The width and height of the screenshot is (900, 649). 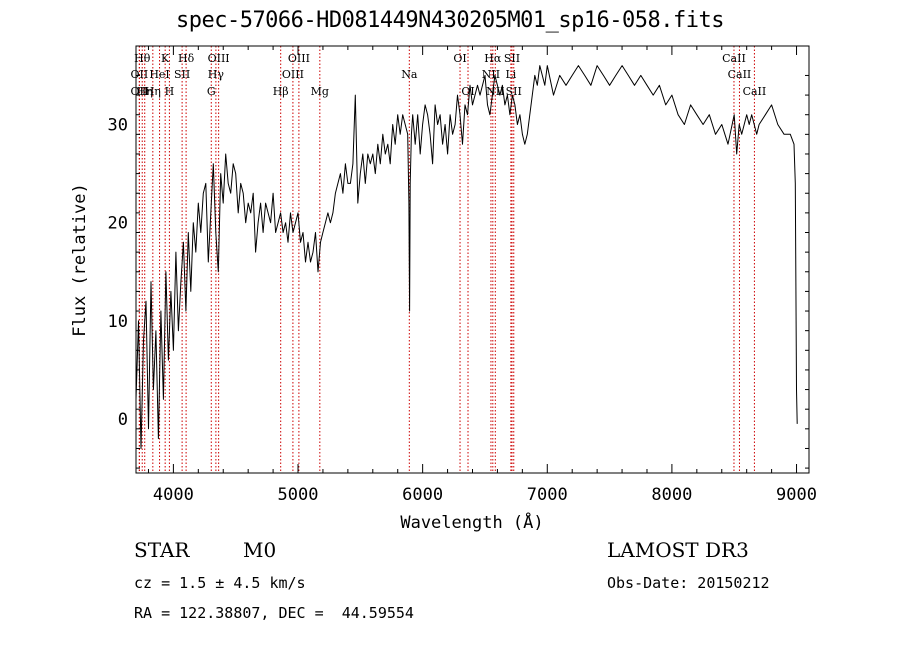 I want to click on line-marker-label: Li, so click(x=510, y=74).